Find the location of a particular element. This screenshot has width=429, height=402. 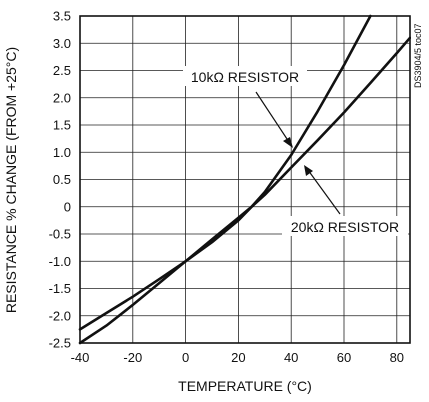

annotation-10k-arrowhead is located at coordinates (288, 142).